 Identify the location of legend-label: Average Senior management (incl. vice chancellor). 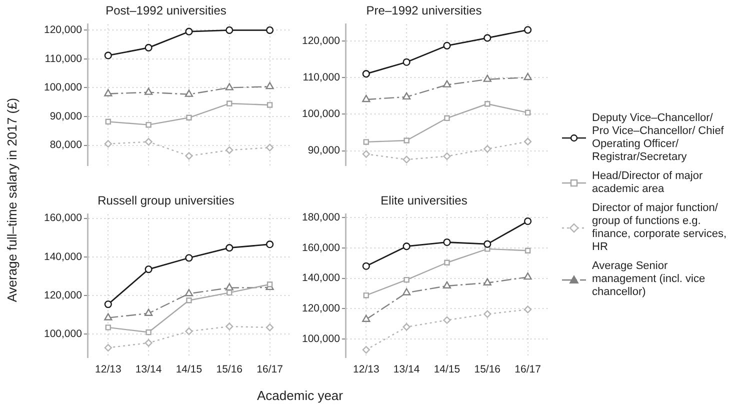
(649, 279).